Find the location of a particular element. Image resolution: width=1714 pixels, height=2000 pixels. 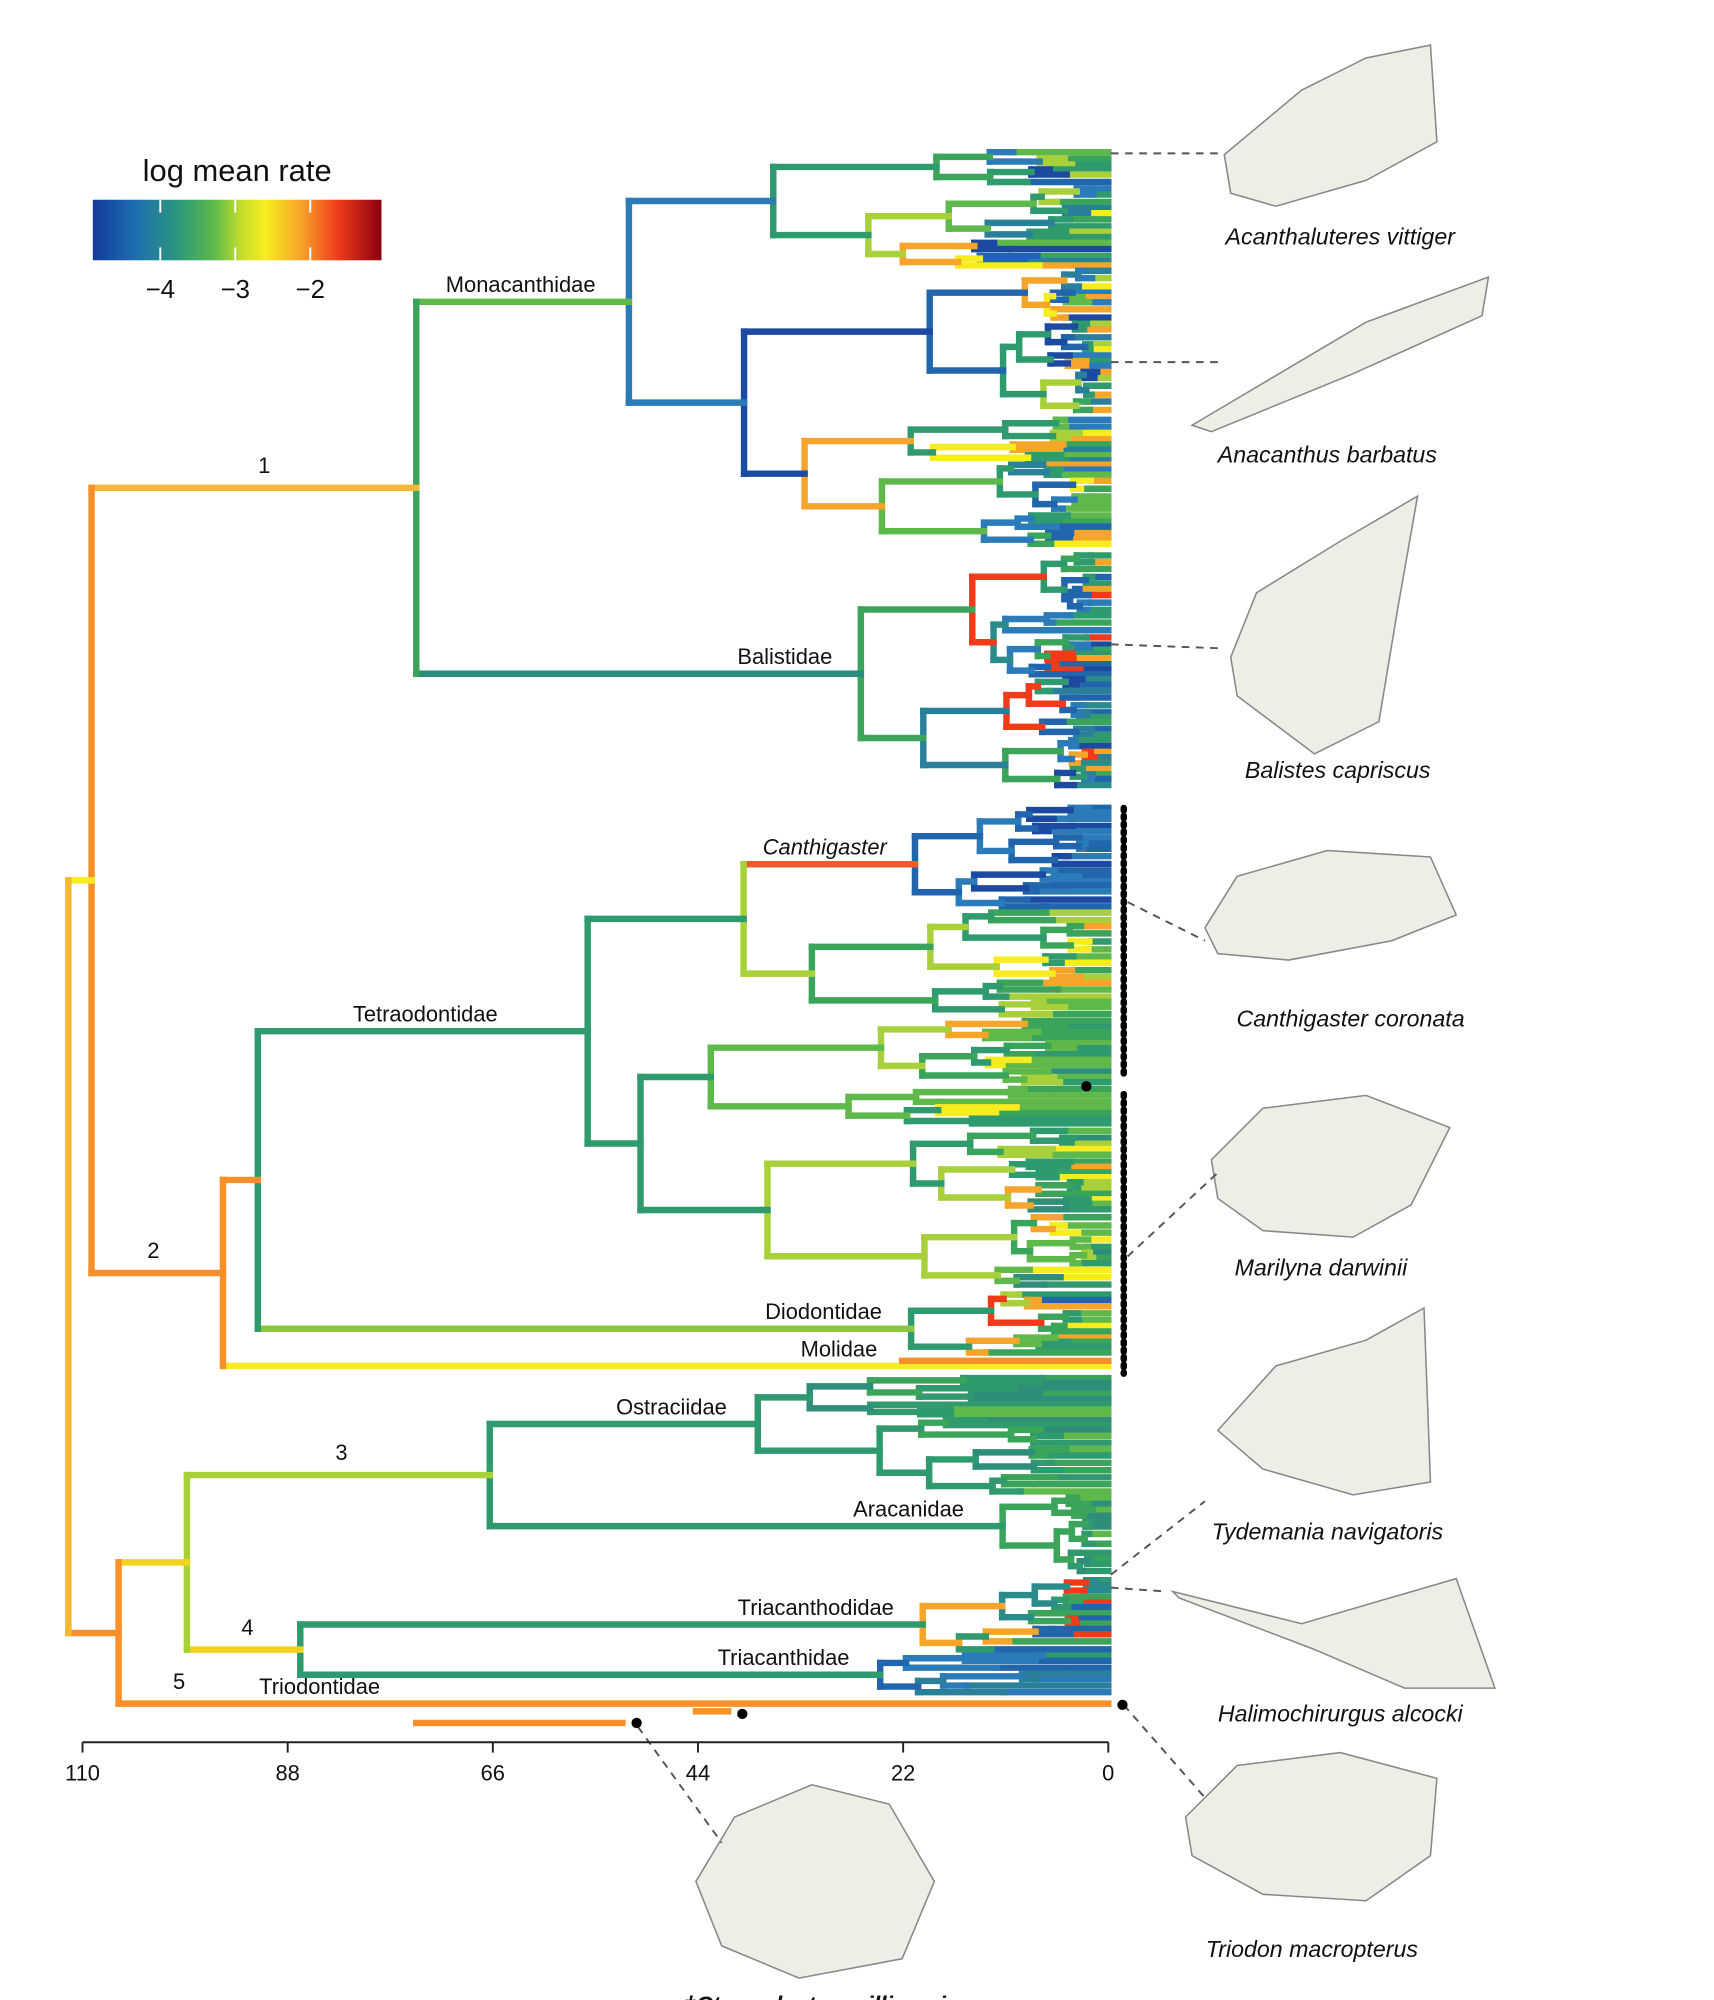

legend: log mean rate −4 −3 −2 is located at coordinates (237, 228).